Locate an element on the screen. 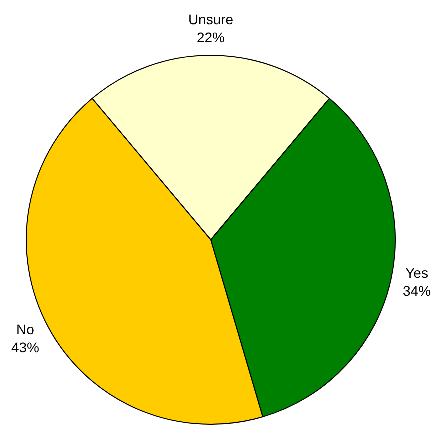 This screenshot has height=425, width=432. slice-label: Unsure is located at coordinates (211, 19).